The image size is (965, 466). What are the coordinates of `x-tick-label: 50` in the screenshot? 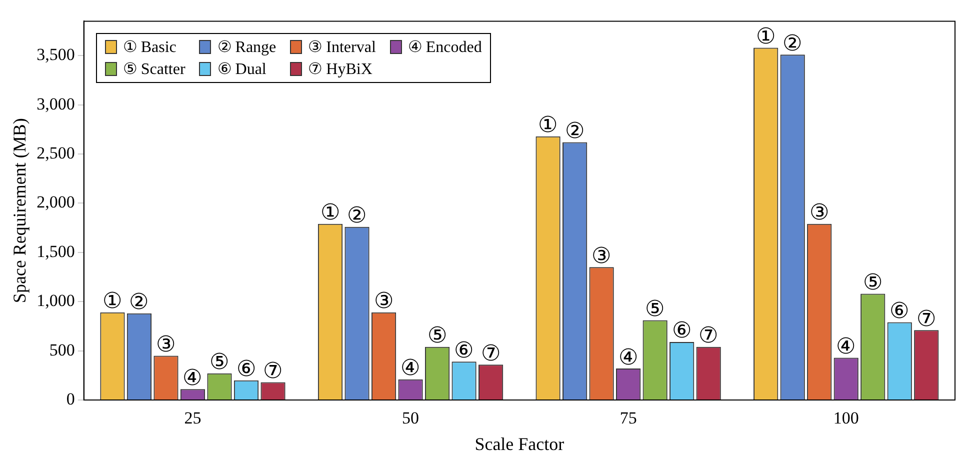 It's located at (411, 418).